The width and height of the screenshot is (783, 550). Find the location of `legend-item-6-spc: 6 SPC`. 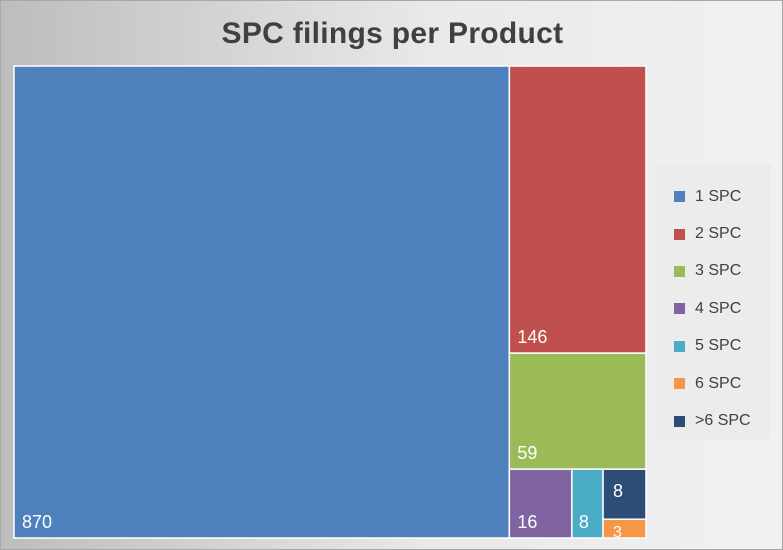

legend-item-6-spc: 6 SPC is located at coordinates (713, 383).